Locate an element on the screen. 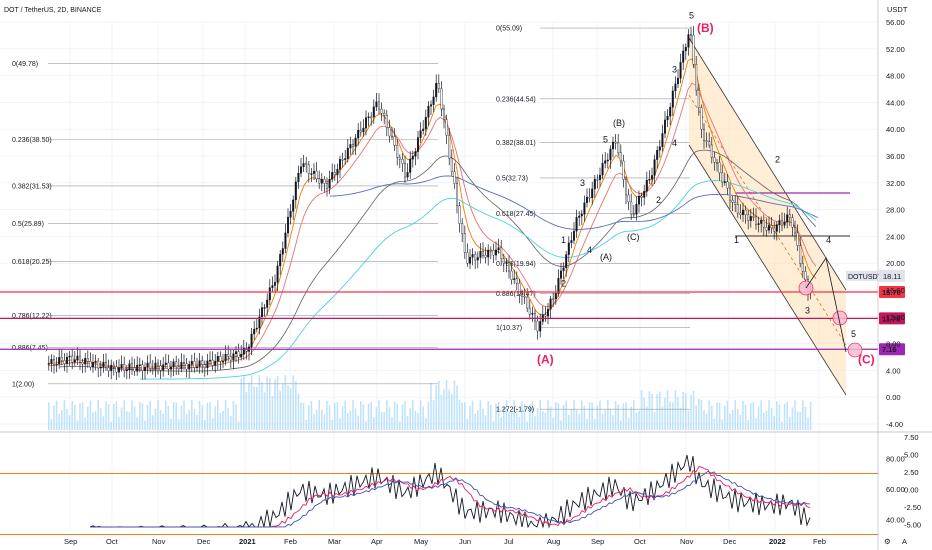  y-tick-label: 36.00 is located at coordinates (895, 156).